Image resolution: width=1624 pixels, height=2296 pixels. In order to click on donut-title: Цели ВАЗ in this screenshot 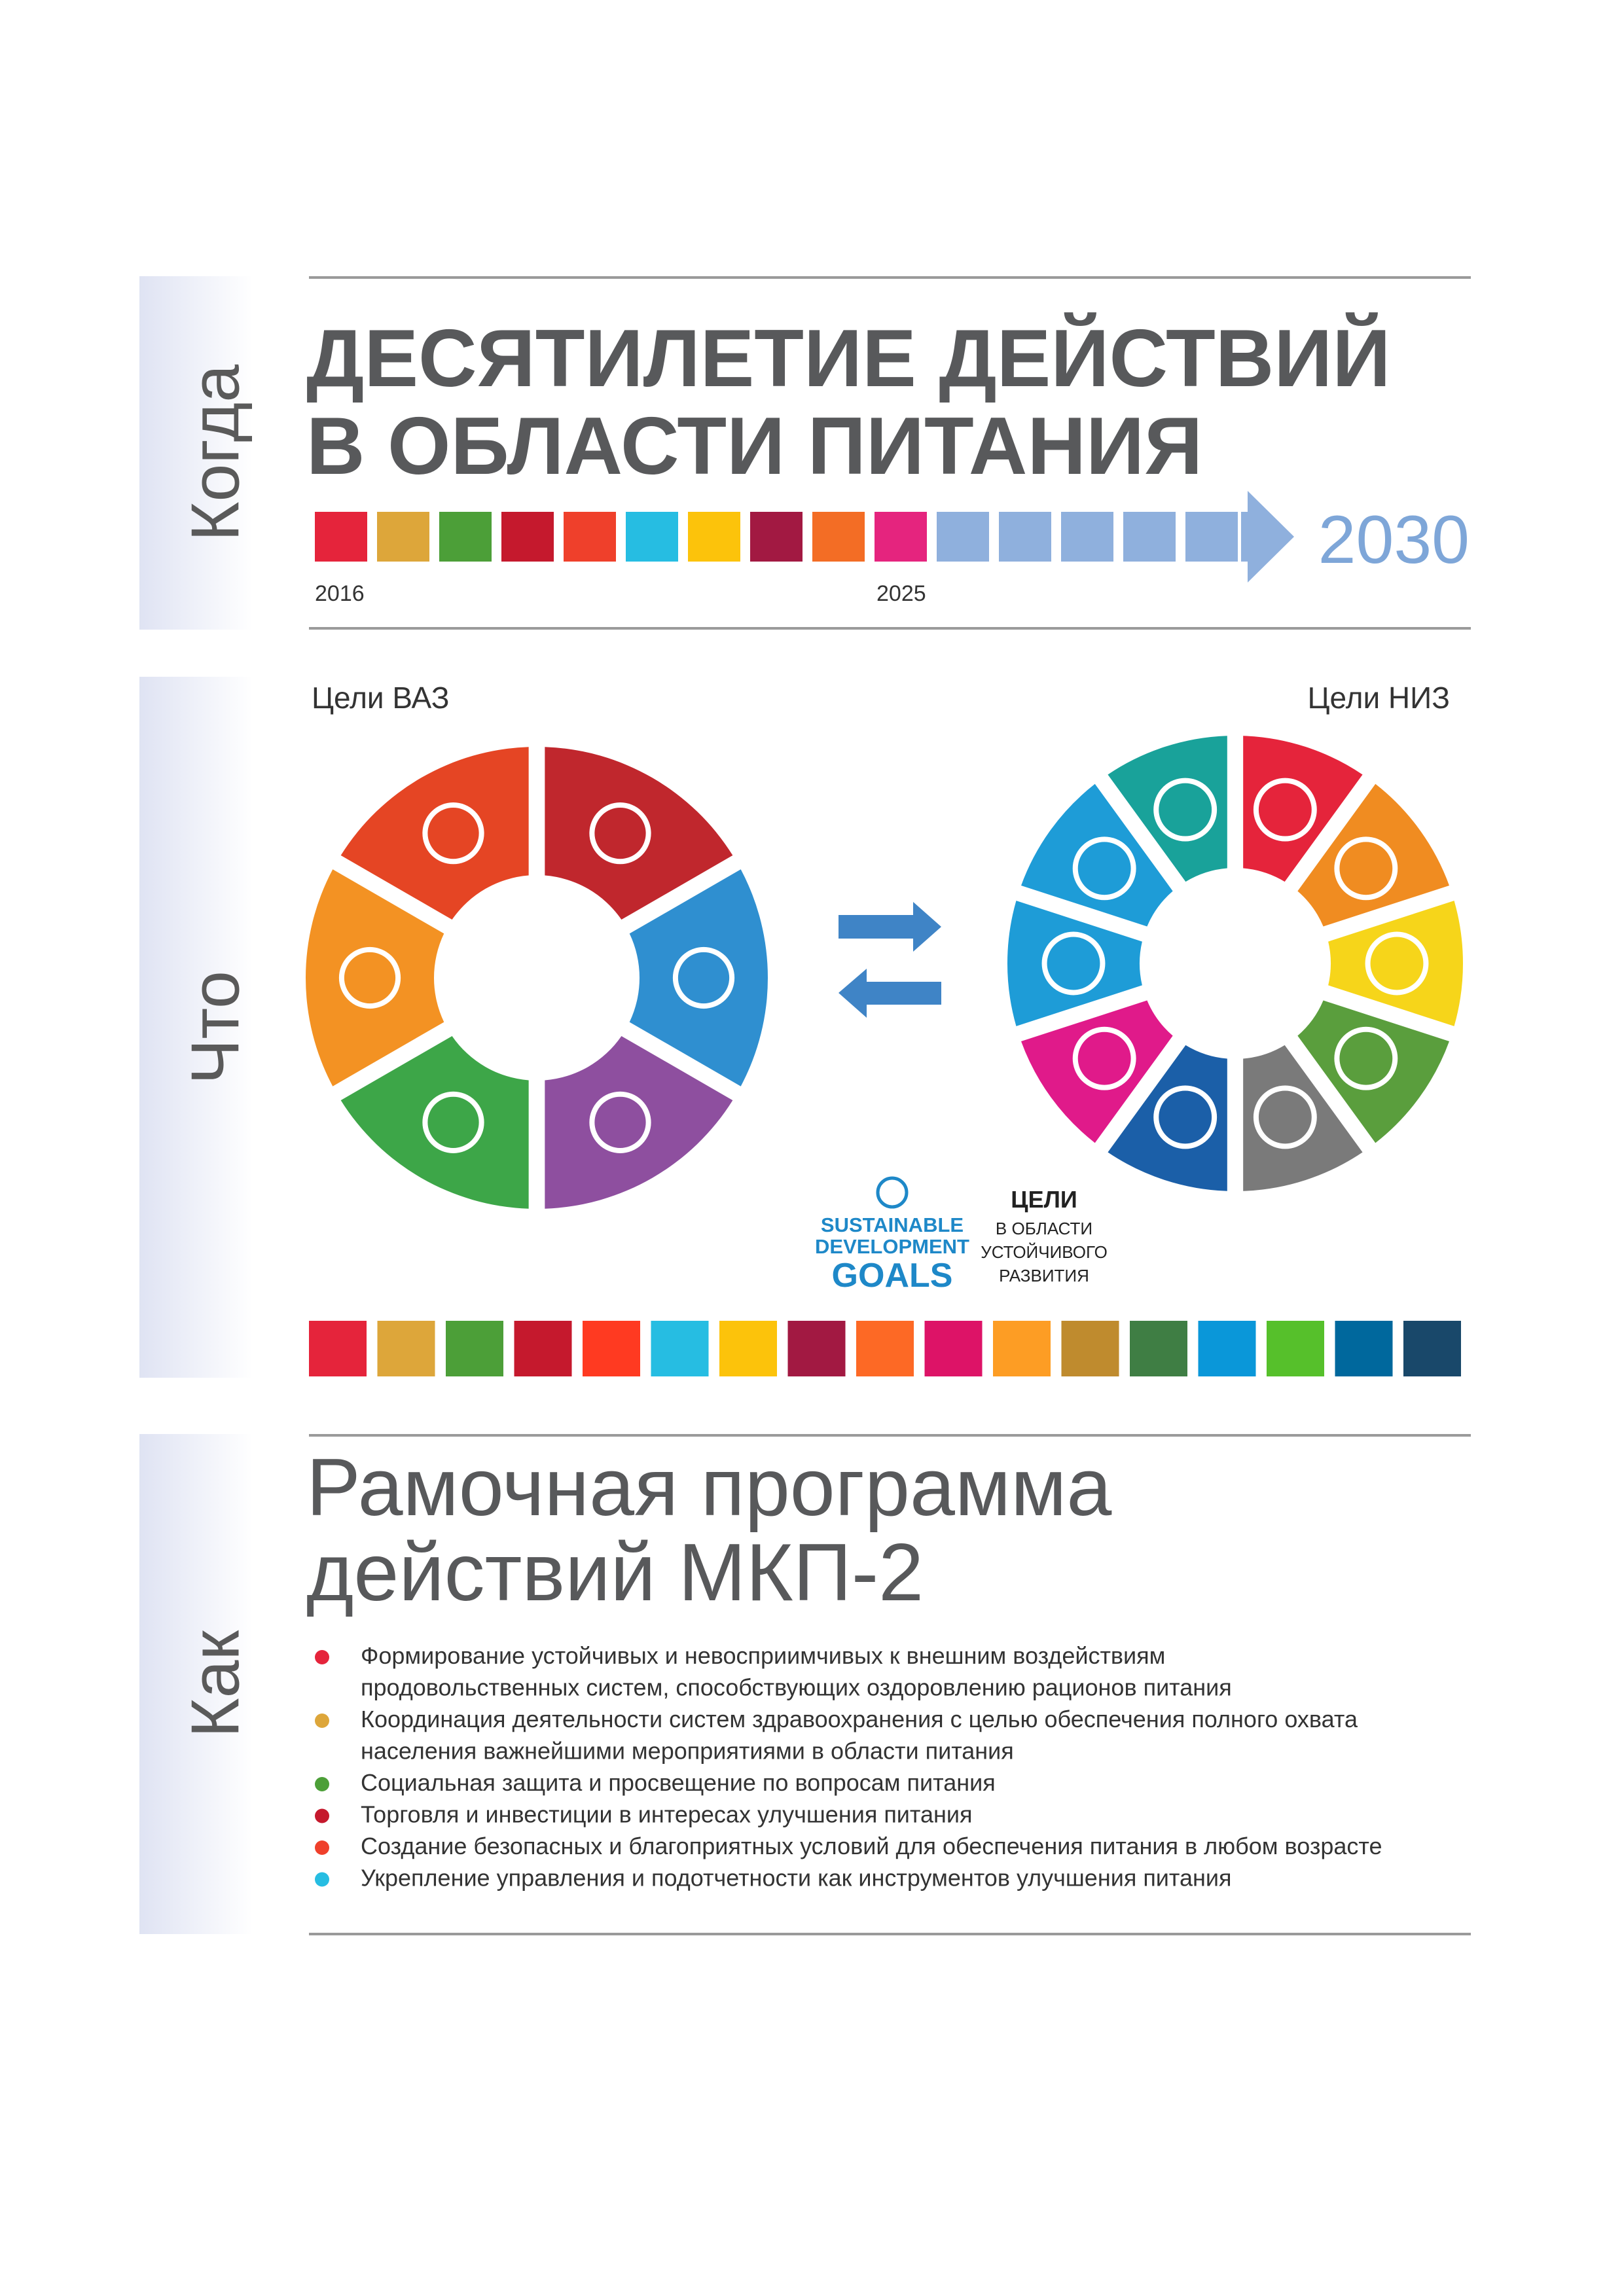, I will do `click(381, 698)`.